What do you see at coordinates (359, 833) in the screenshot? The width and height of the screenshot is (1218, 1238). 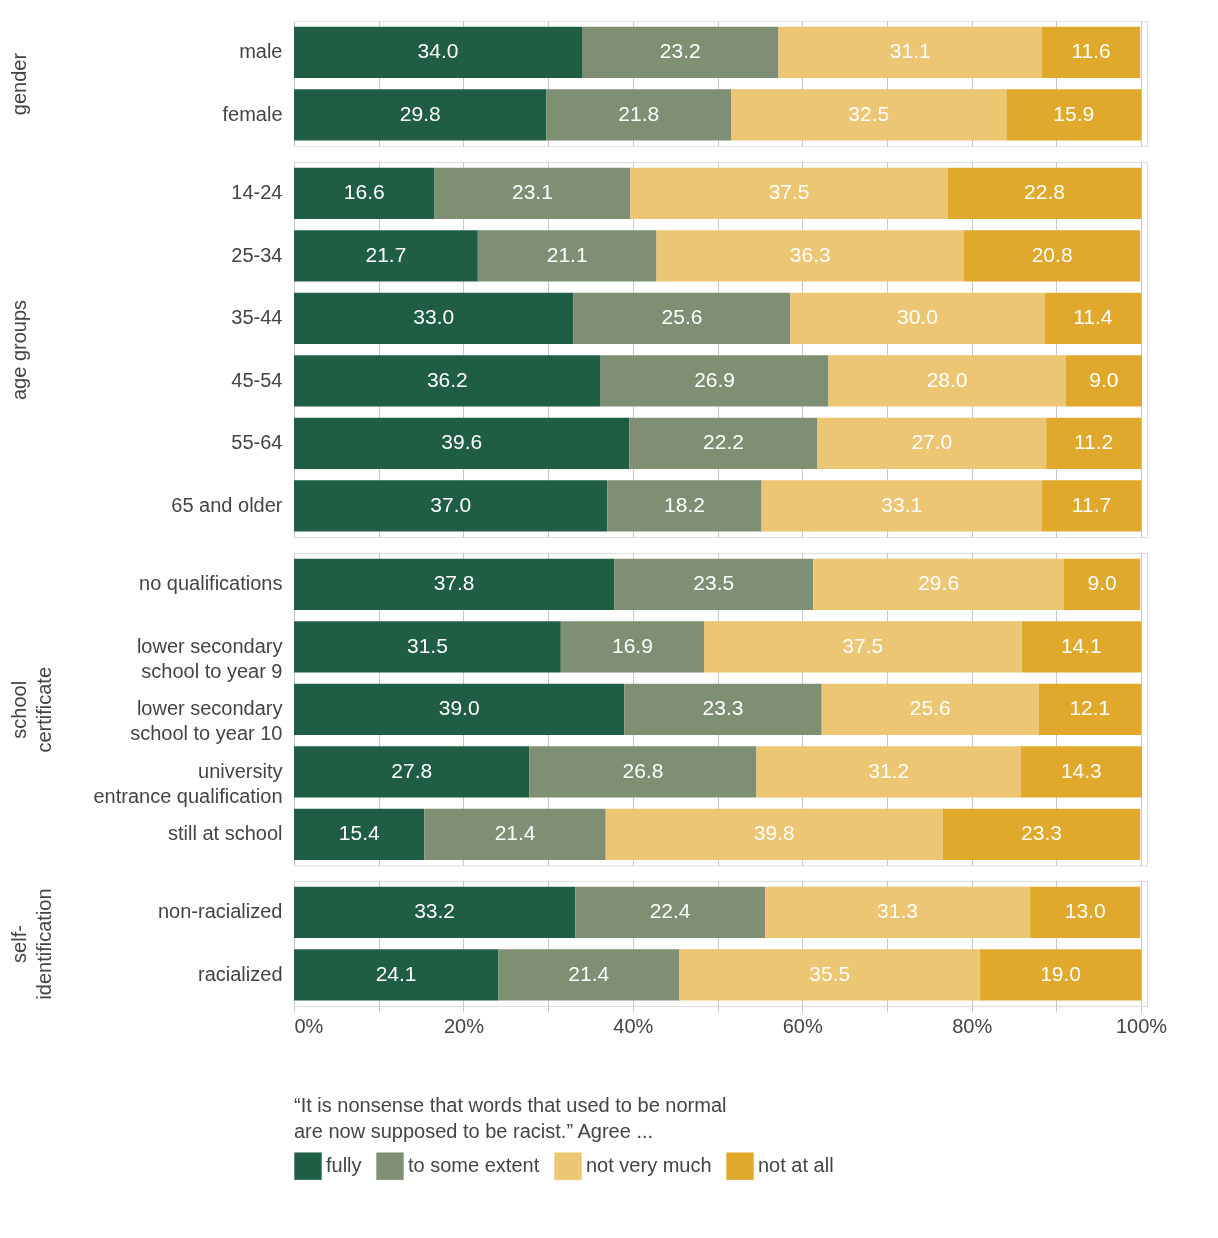 I see `data-label: 15.4` at bounding box center [359, 833].